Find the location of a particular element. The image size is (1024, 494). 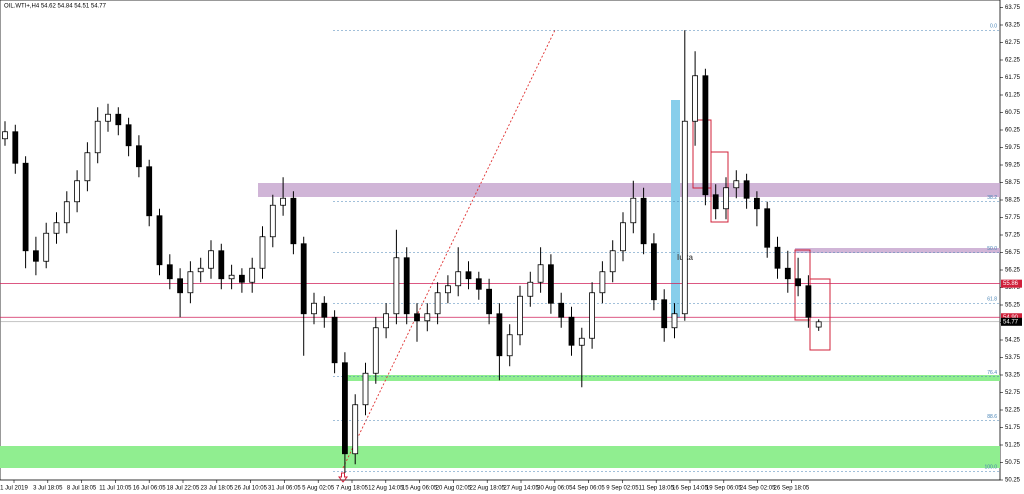

y-tick-label: 55.25 is located at coordinates (1013, 306).